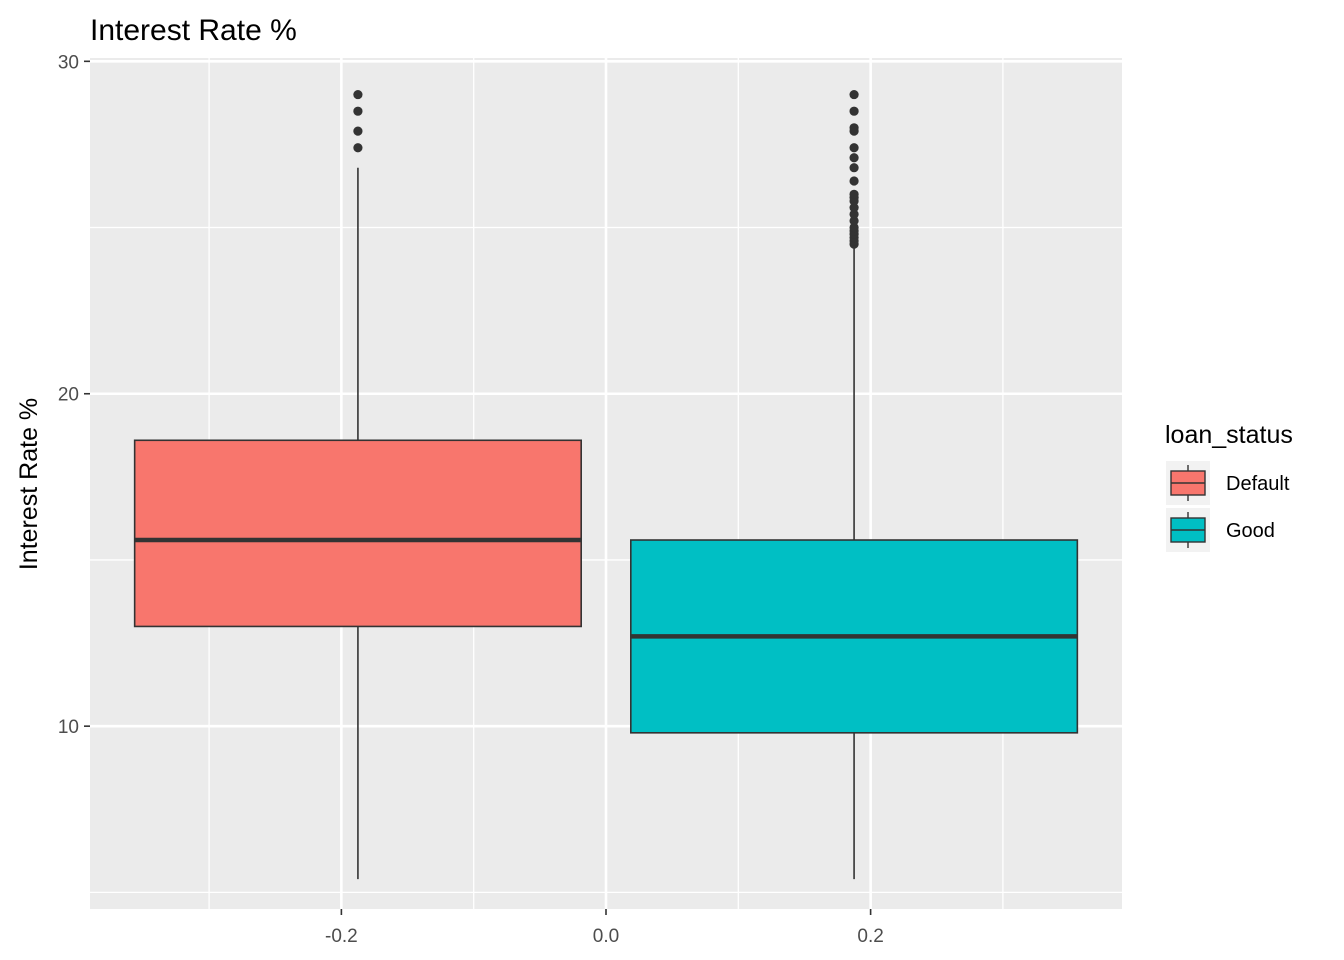 Image resolution: width=1344 pixels, height=960 pixels. What do you see at coordinates (606, 936) in the screenshot?
I see `x-tick-label: 0.0` at bounding box center [606, 936].